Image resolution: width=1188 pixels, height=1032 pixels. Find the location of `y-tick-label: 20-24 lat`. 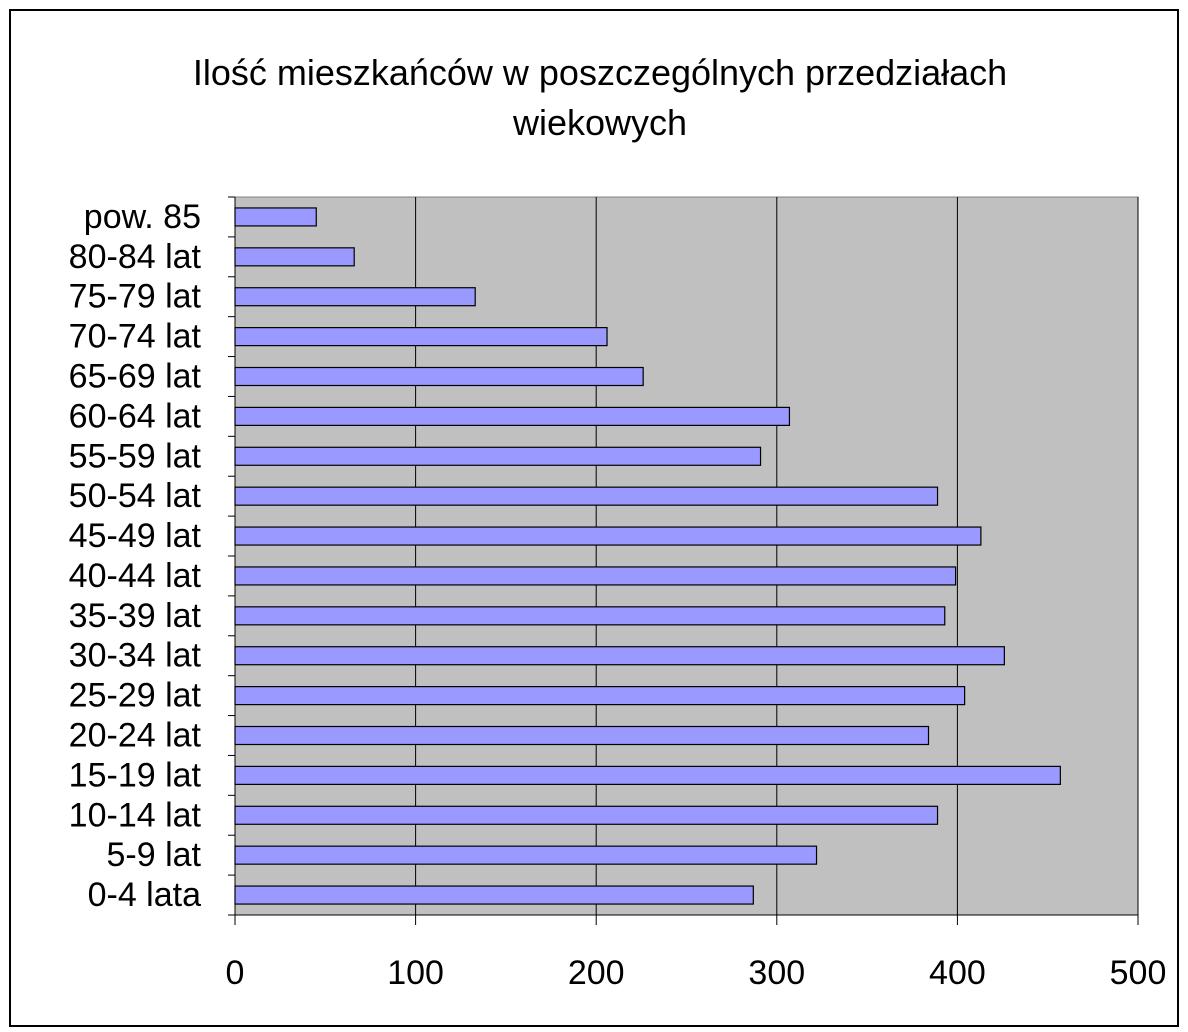

y-tick-label: 20-24 lat is located at coordinates (135, 735).